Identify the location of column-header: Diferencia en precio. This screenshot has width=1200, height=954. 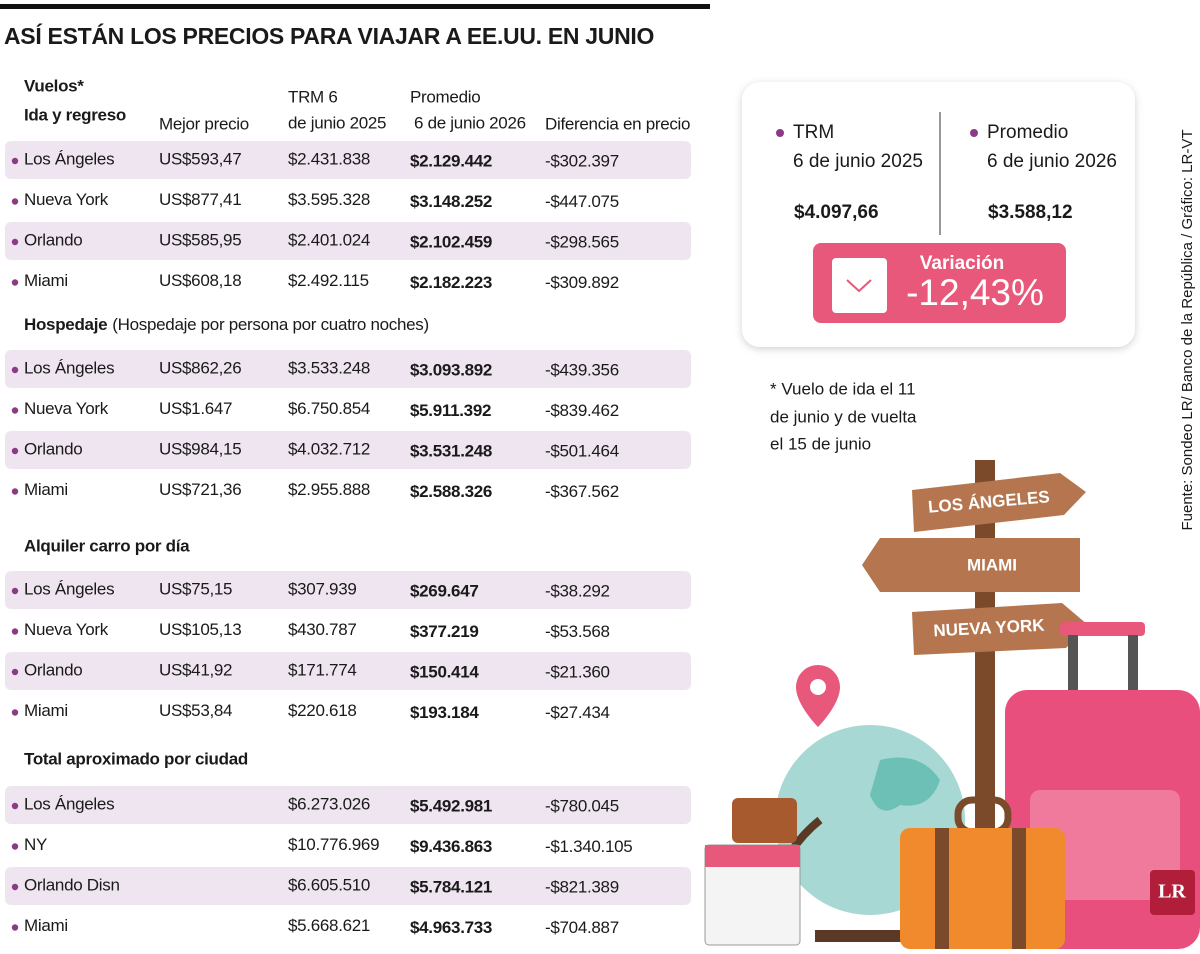
(617, 123).